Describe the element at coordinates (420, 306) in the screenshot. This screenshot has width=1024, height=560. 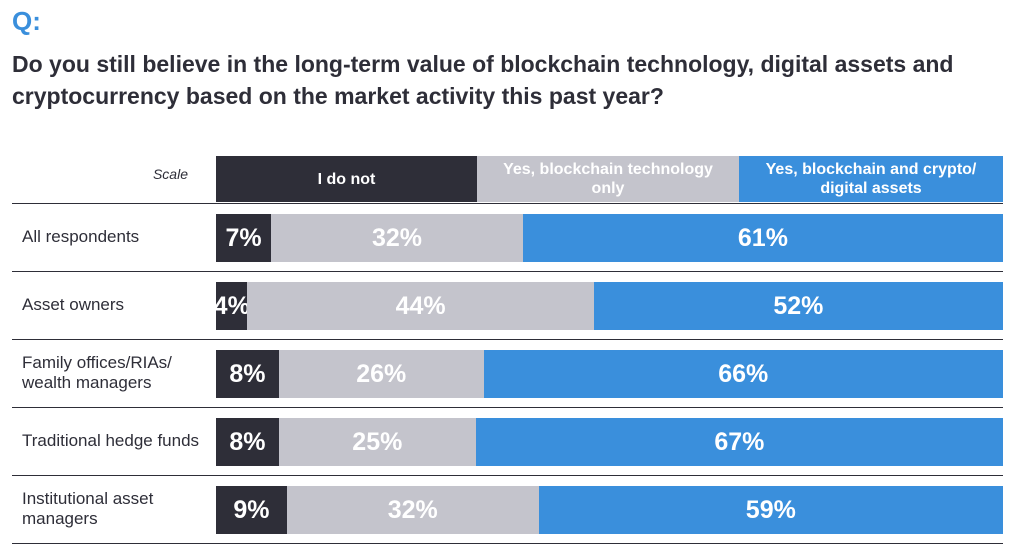
I see `bar-segment-tech: 44%` at that location.